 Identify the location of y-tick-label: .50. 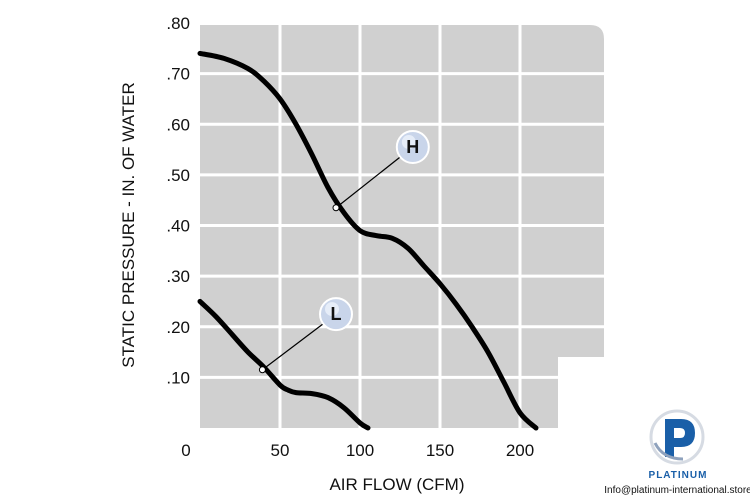
(178, 175).